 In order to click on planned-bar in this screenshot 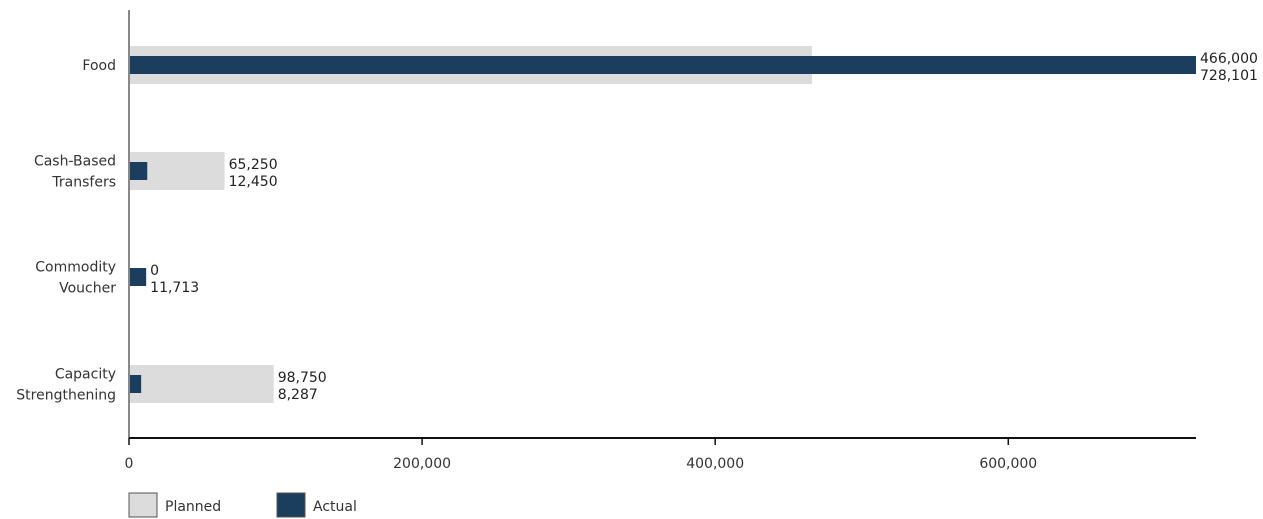, I will do `click(201, 384)`.